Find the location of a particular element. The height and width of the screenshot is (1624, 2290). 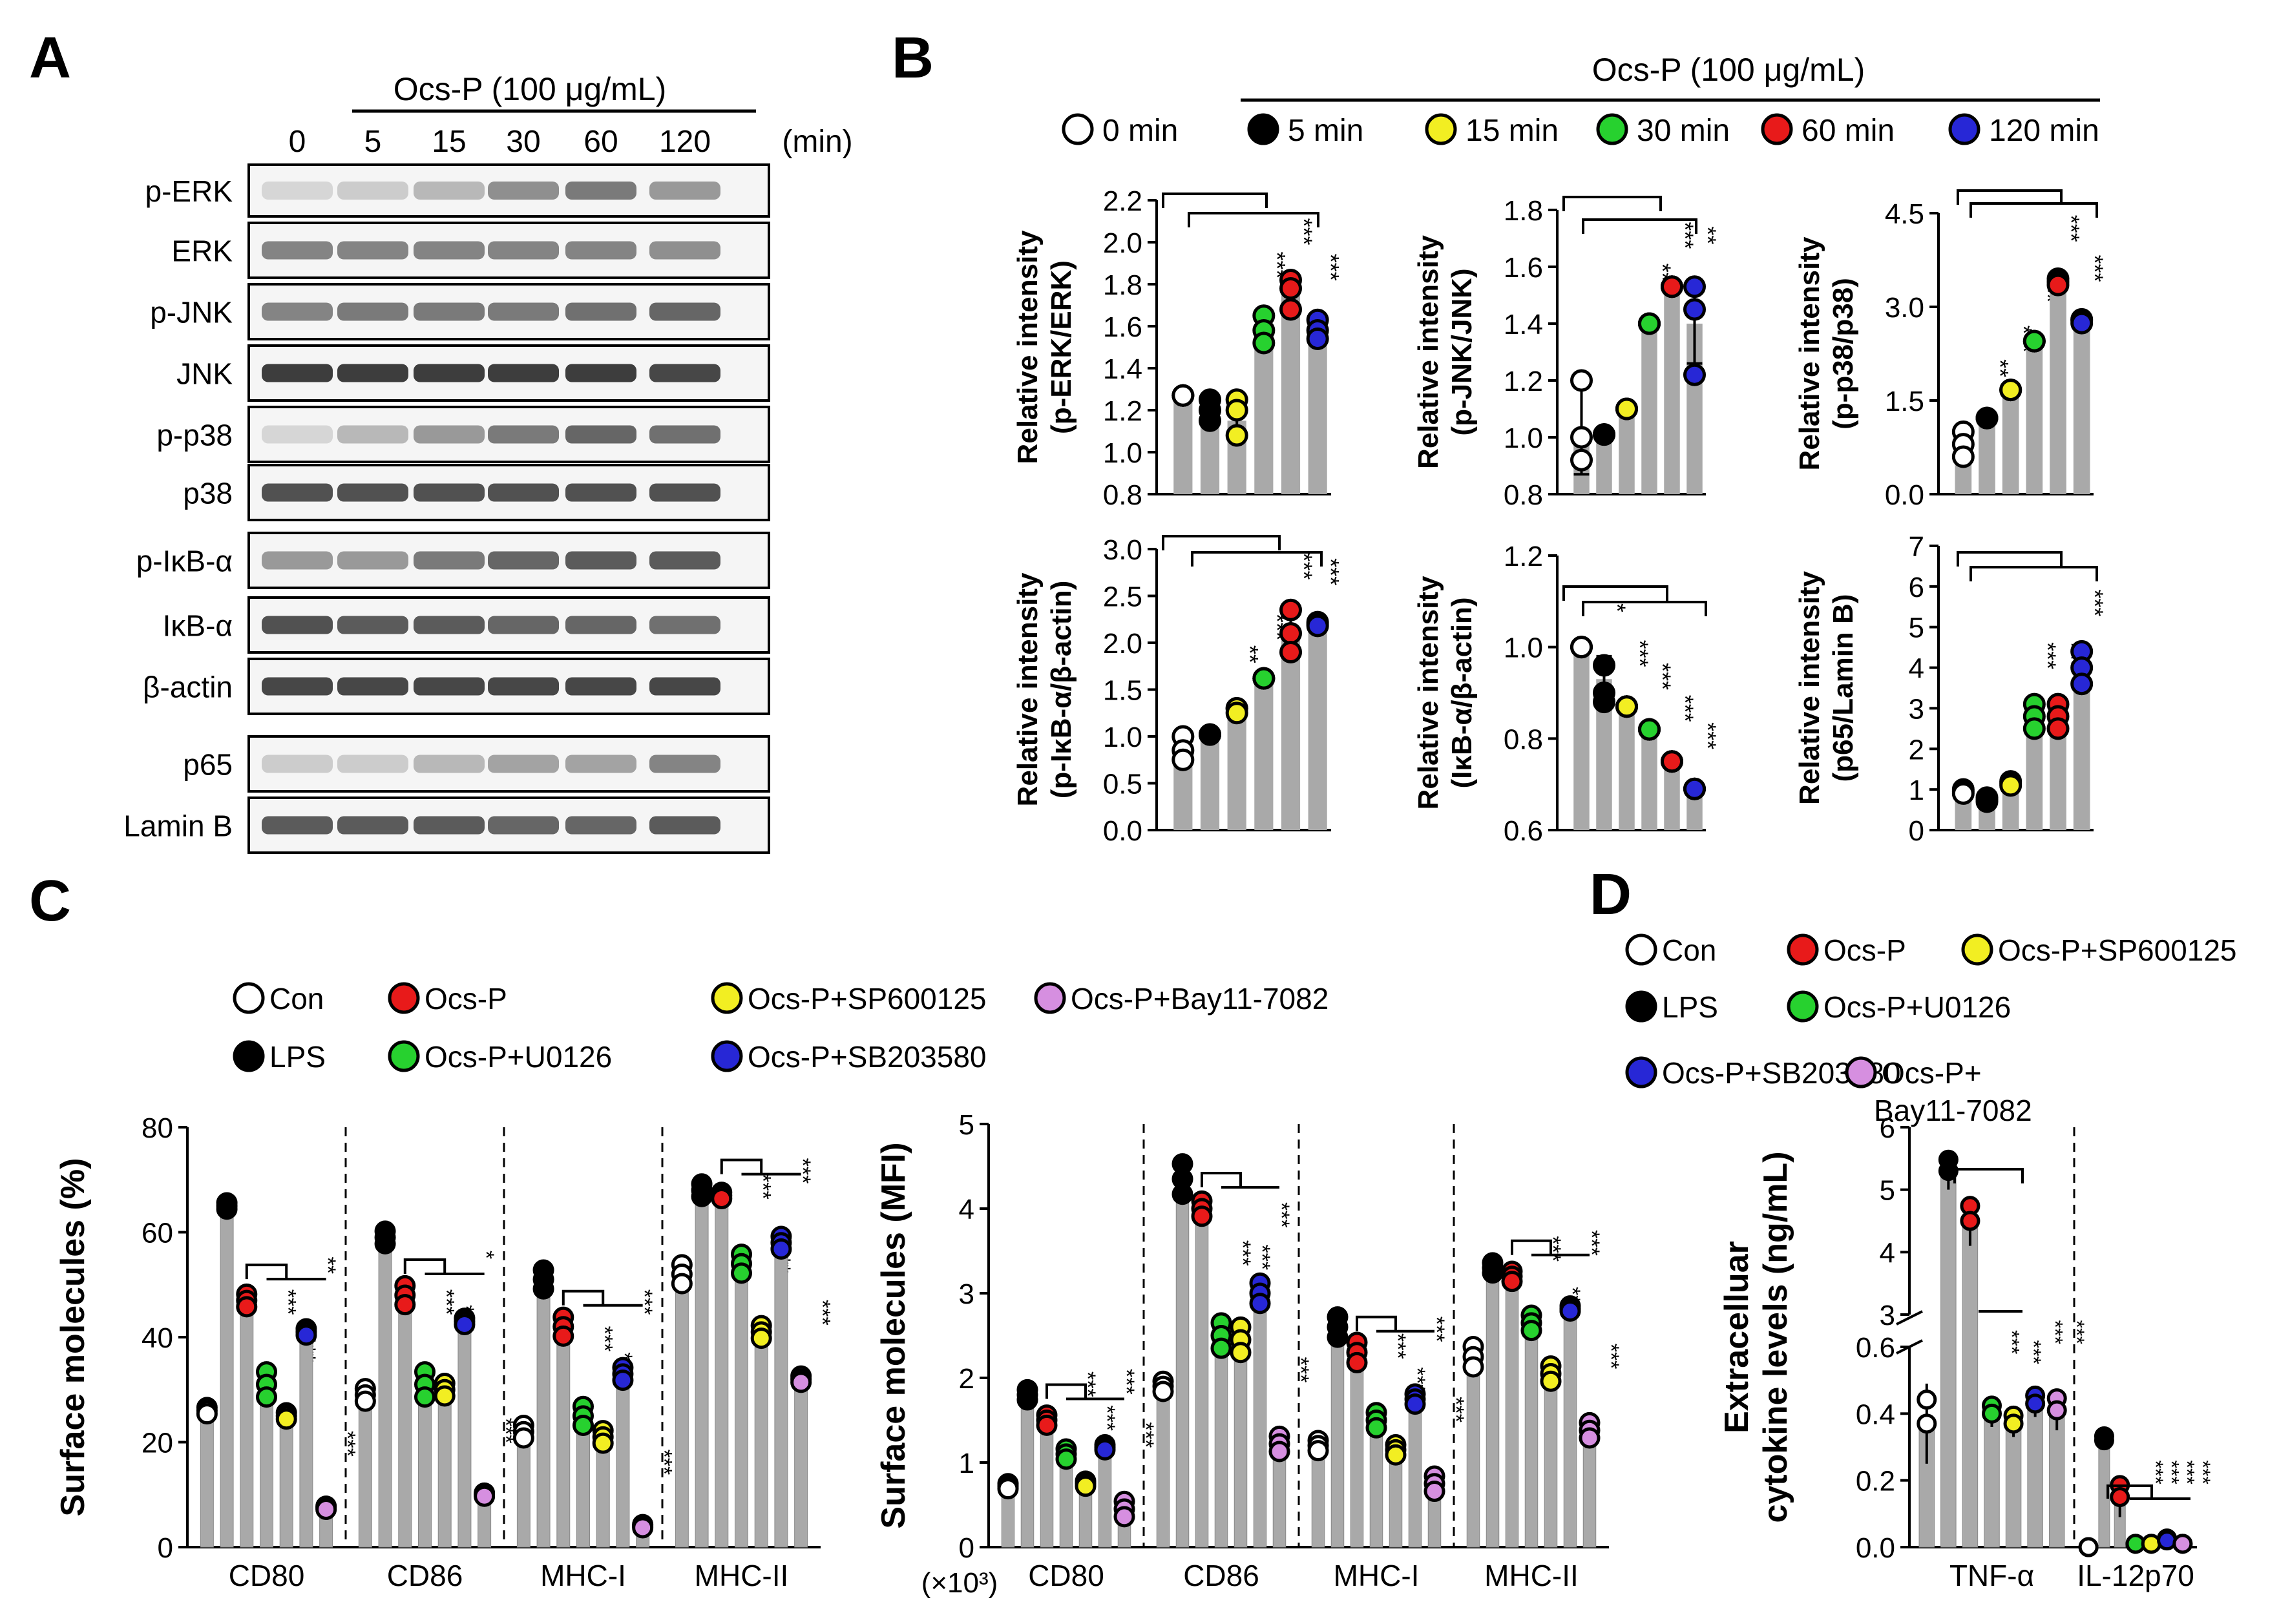

y-axis-label: (p-JNK/JNK) is located at coordinates (1462, 351).